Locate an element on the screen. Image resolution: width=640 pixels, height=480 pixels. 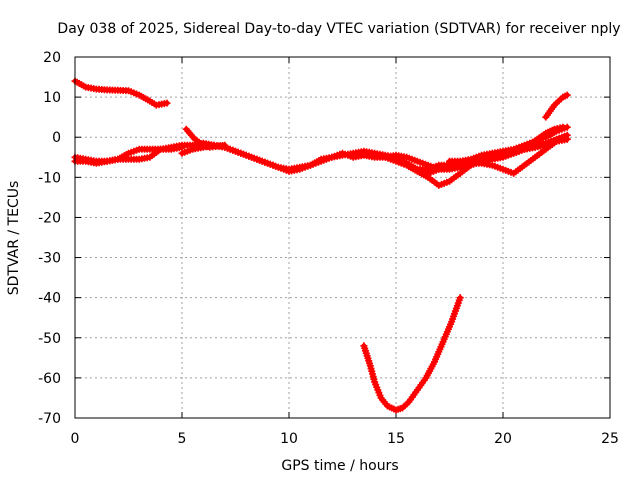
y-tick-label: -30 is located at coordinates (49, 259).